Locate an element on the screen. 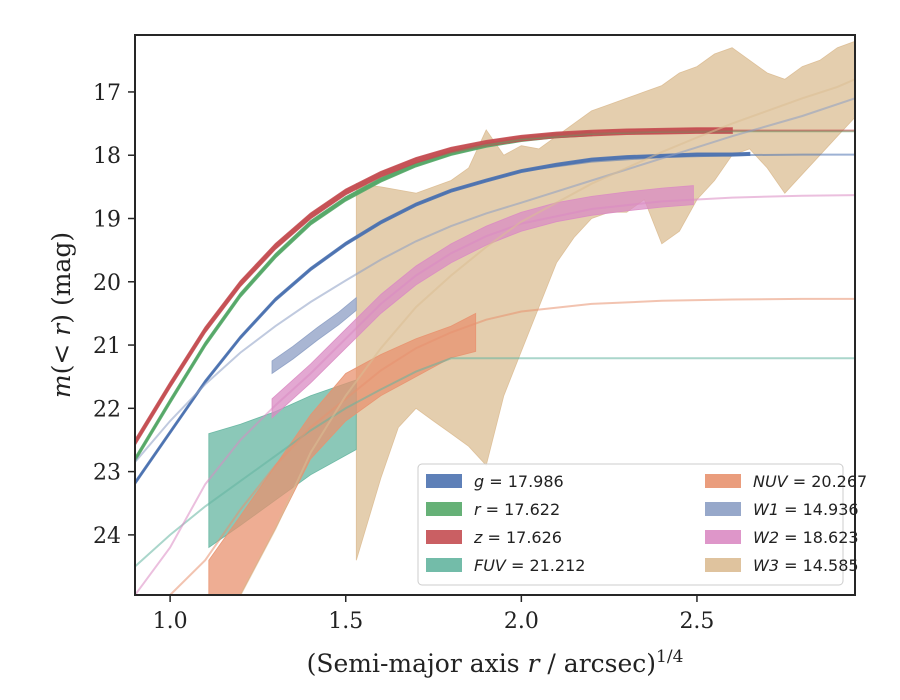 Image resolution: width=900 pixels, height=700 pixels. x-tick-label: 2.0 is located at coordinates (521, 621).